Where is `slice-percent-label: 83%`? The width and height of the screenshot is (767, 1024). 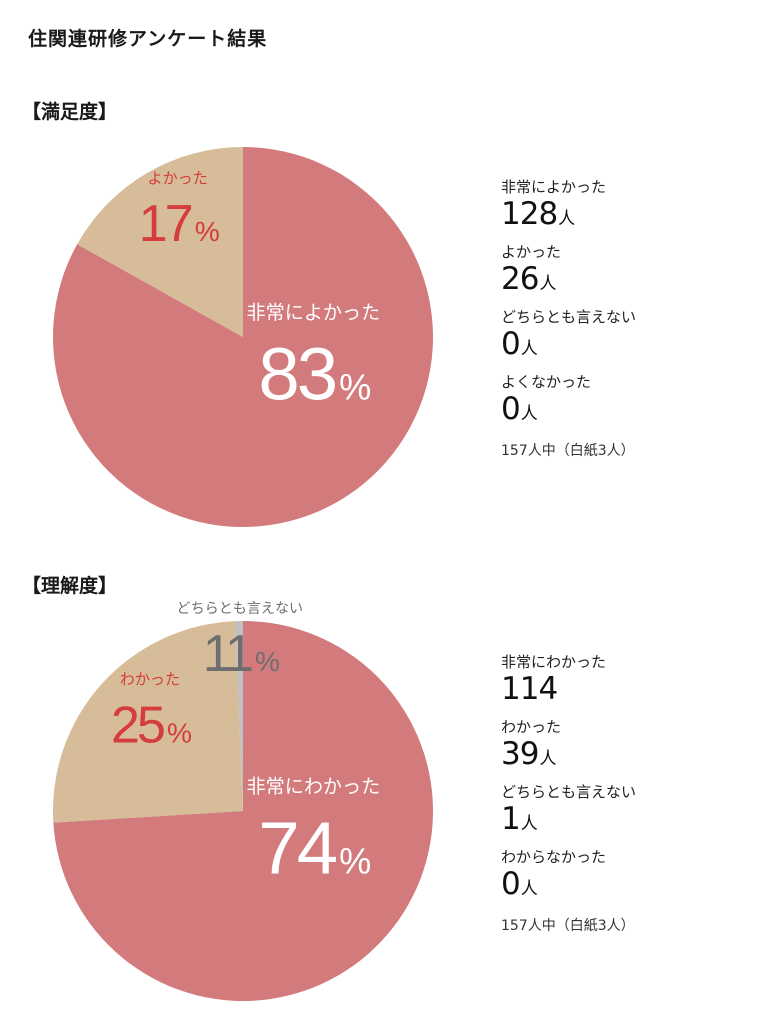
slice-percent-label: 83% is located at coordinates (314, 374).